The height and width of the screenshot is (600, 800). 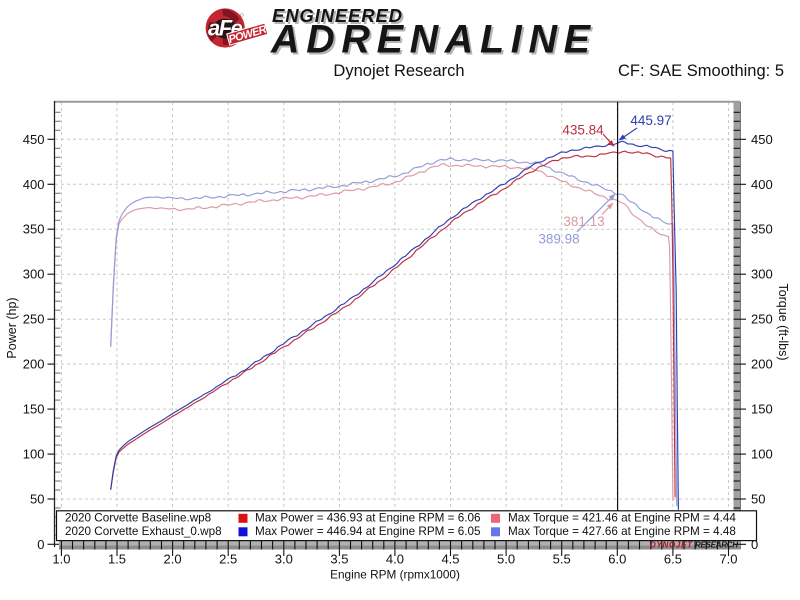 I want to click on svg-text: CF: SAE Smoothing: 5, so click(x=701, y=71).